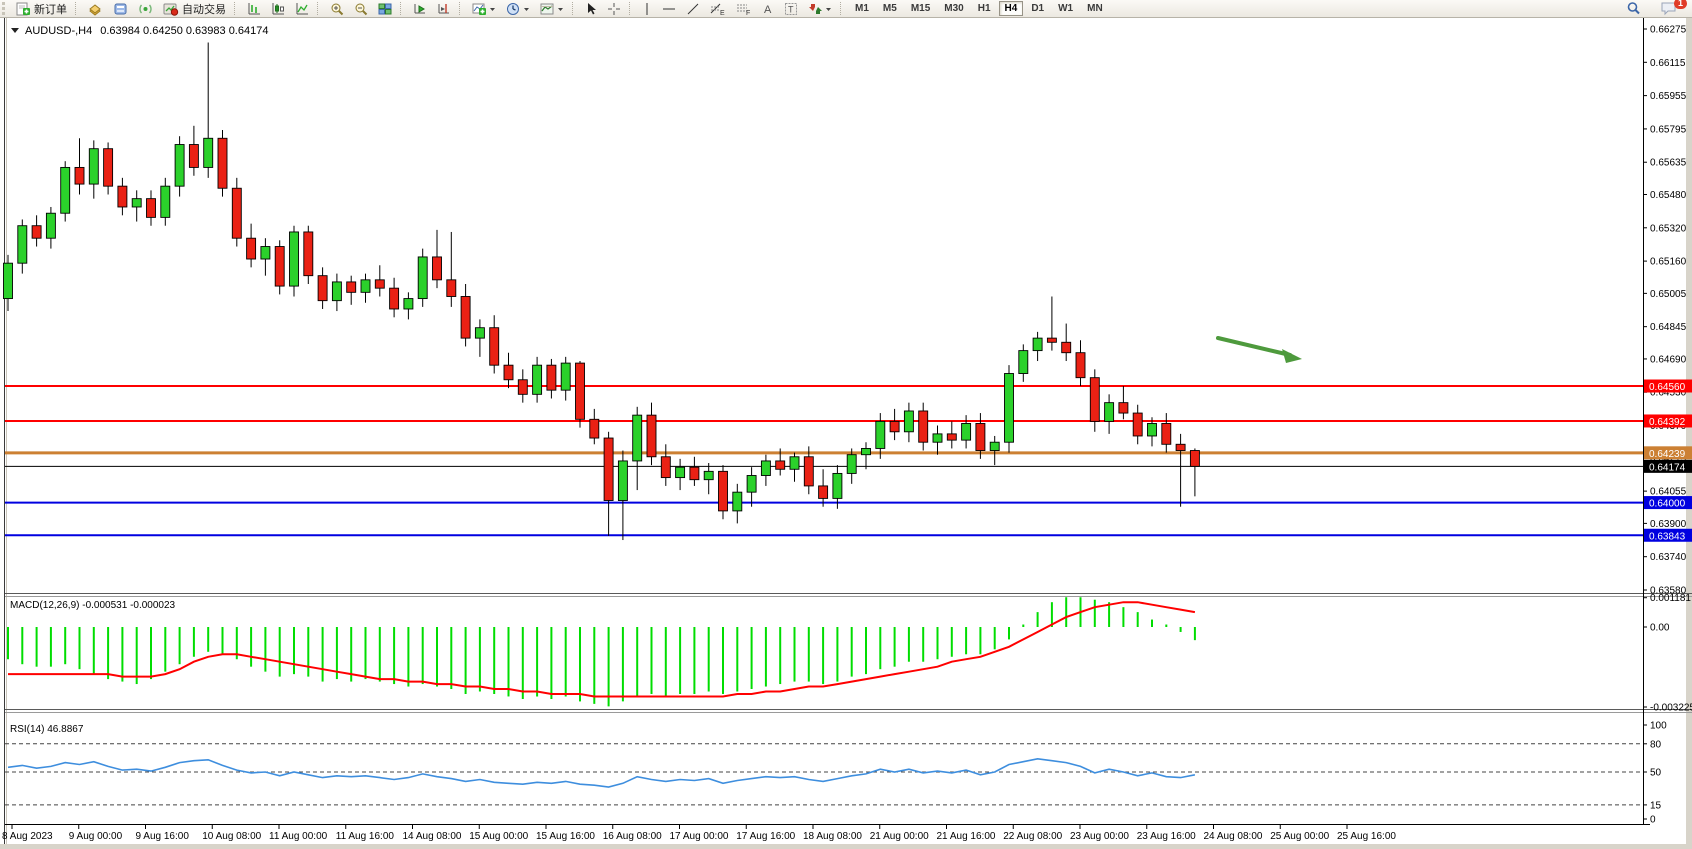 This screenshot has width=1692, height=849. I want to click on vertical-line-icon, so click(647, 8).